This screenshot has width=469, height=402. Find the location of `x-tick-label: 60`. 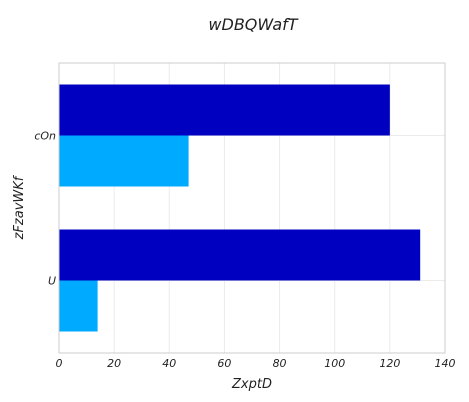

x-tick-label: 60 is located at coordinates (224, 363).